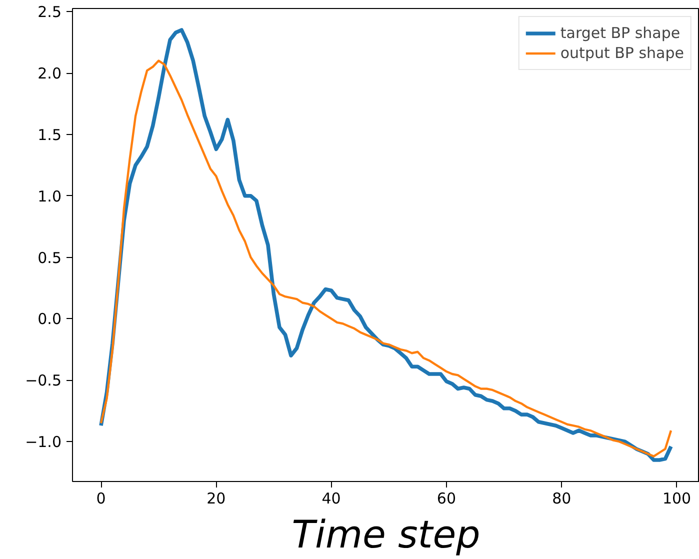 Image resolution: width=699 pixels, height=559 pixels. What do you see at coordinates (43, 442) in the screenshot?
I see `y-tick-label: −1.0` at bounding box center [43, 442].